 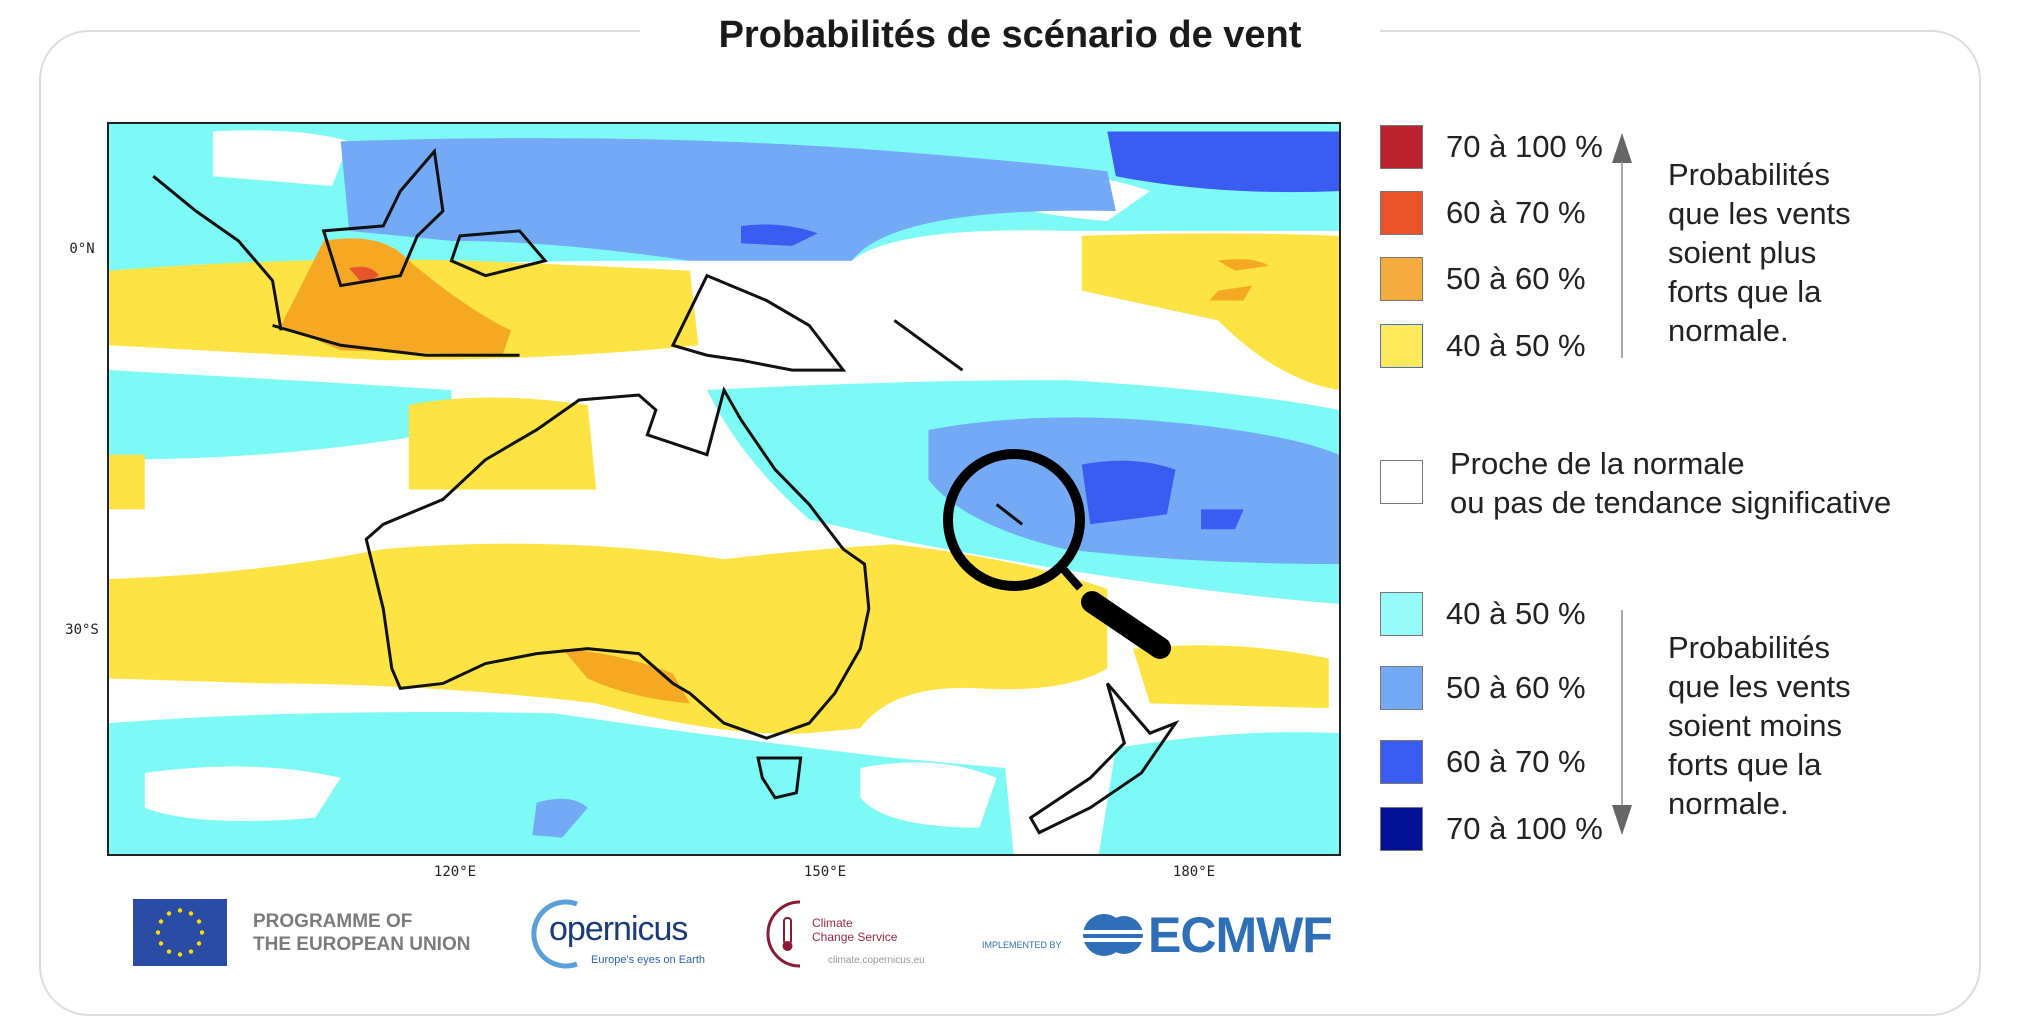 I want to click on thermometer-cloud-icon, so click(x=783, y=934).